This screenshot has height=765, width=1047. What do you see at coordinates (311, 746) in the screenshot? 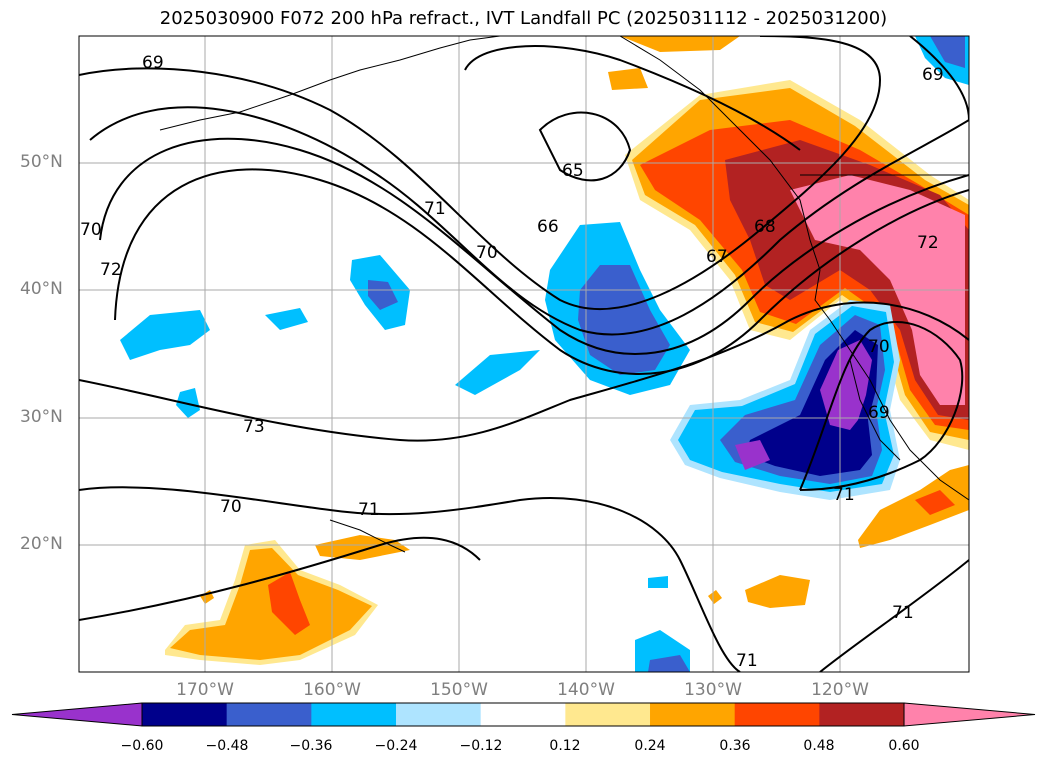
I see `colorbar-tick: −0.36` at bounding box center [311, 746].